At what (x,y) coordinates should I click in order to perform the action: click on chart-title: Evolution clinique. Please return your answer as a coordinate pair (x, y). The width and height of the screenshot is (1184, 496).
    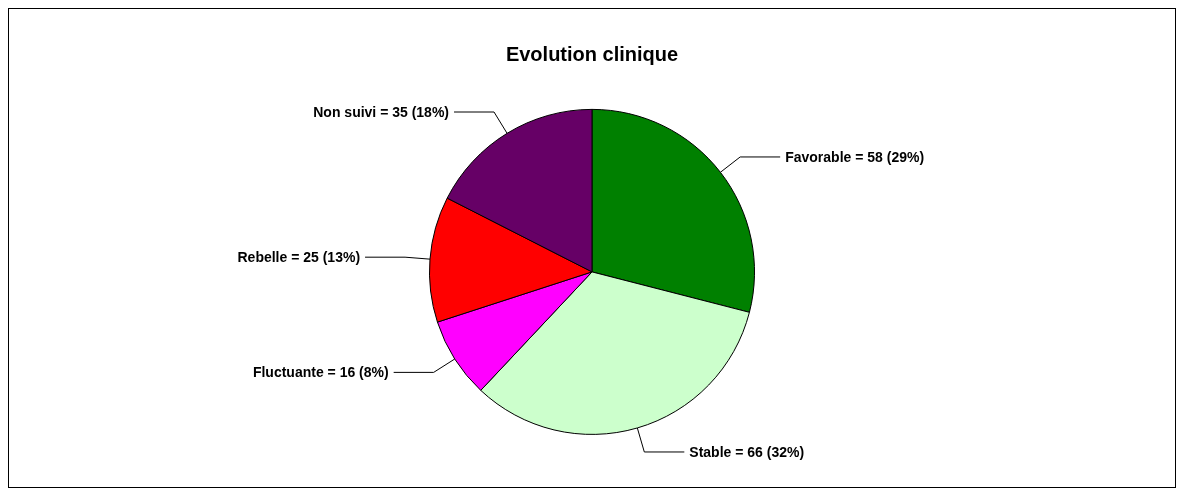
    Looking at the image, I should click on (592, 54).